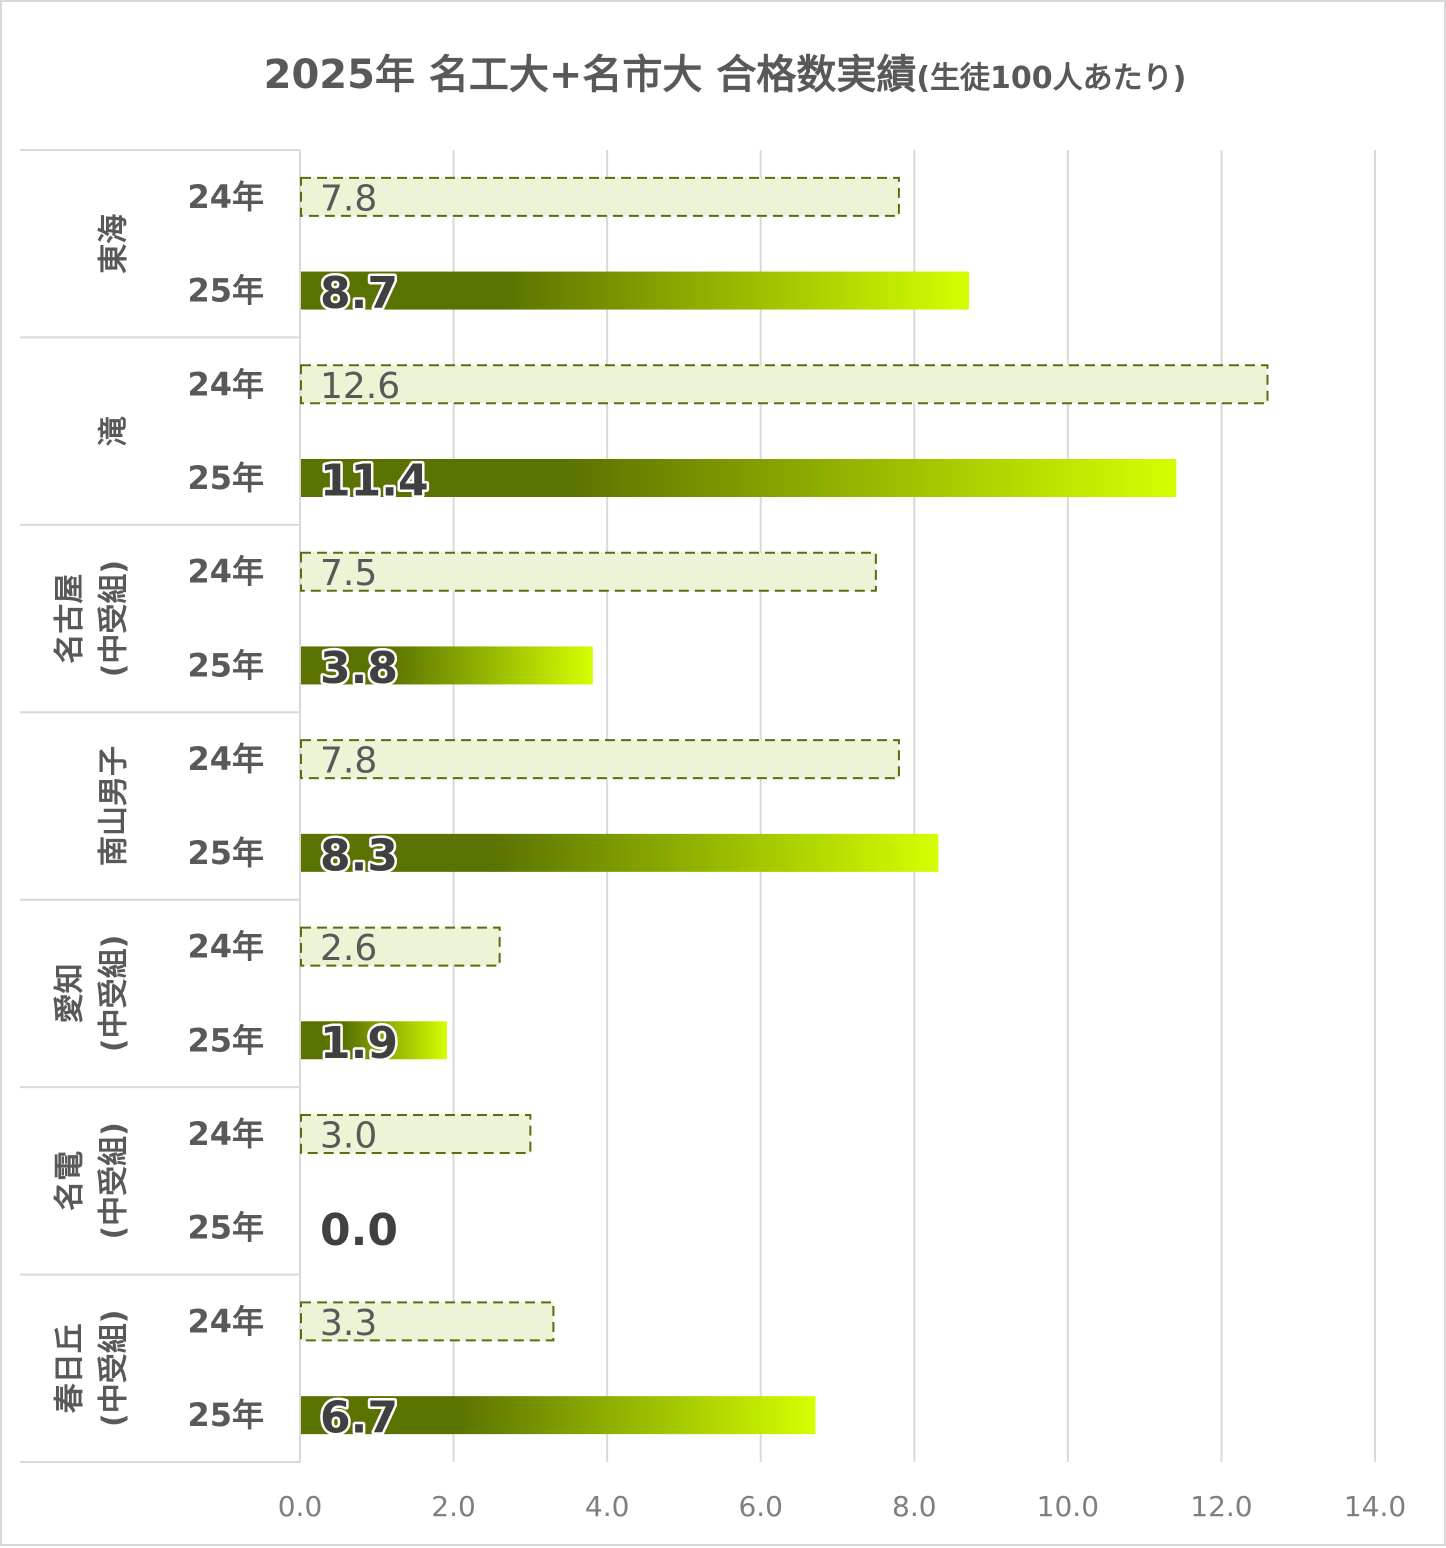 Image resolution: width=1446 pixels, height=1548 pixels. I want to click on chart-title: 2025年 名工大+名市大 合格数実績(生徒100人あたり), so click(724, 71).